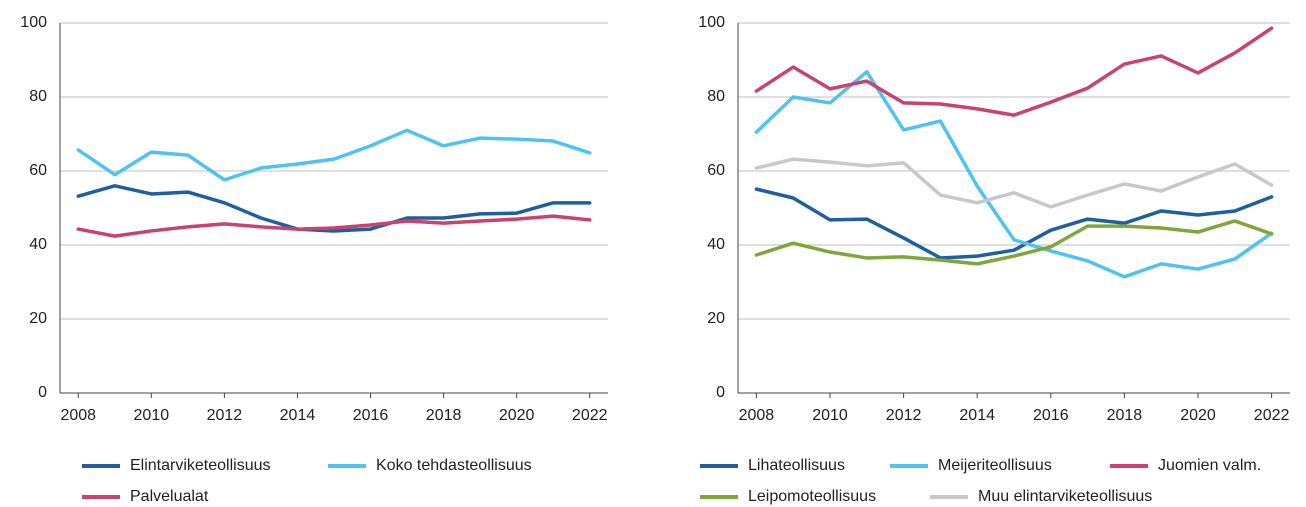 This screenshot has width=1306, height=507. What do you see at coordinates (169, 496) in the screenshot?
I see `legend-label: Palvelualat` at bounding box center [169, 496].